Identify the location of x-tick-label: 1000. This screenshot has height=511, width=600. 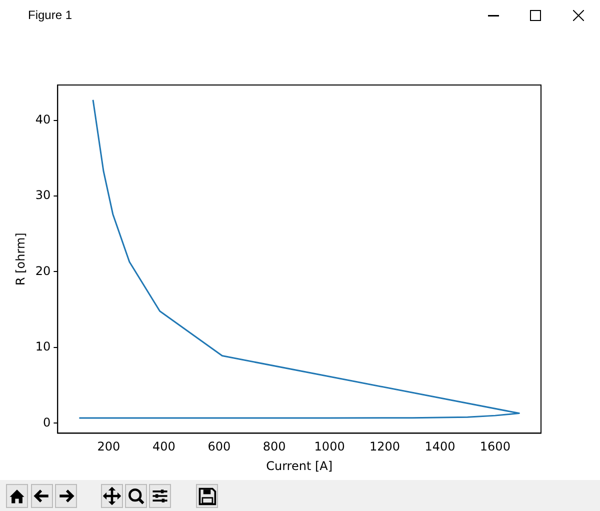
(329, 447).